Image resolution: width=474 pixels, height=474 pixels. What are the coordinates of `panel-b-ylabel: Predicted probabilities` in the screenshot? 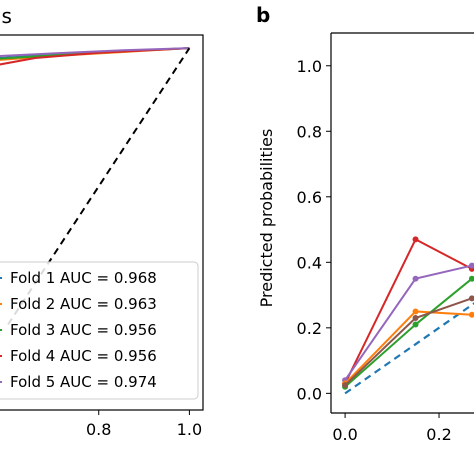 It's located at (266, 218).